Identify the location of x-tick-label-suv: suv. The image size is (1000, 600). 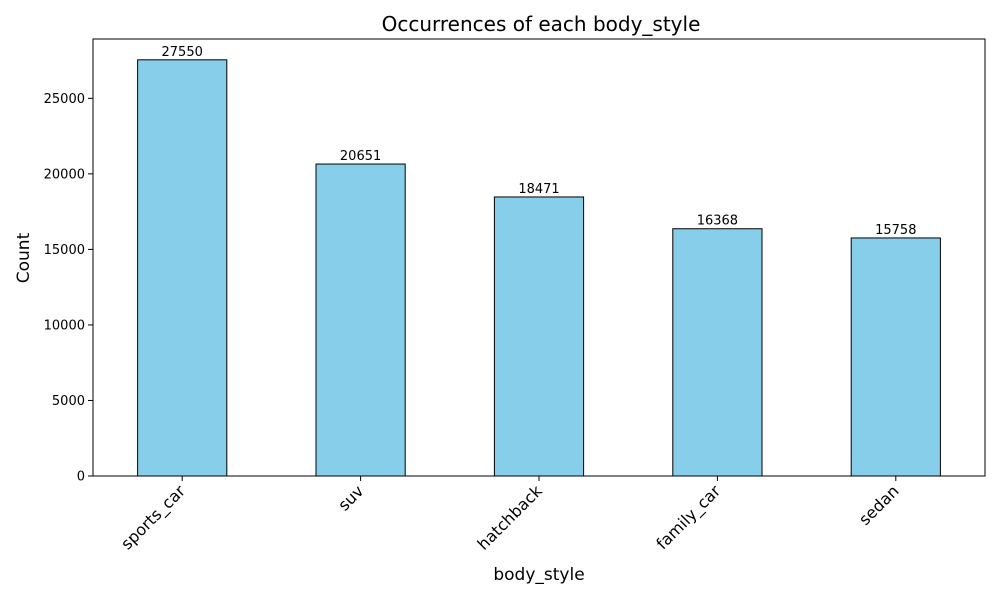
(350, 497).